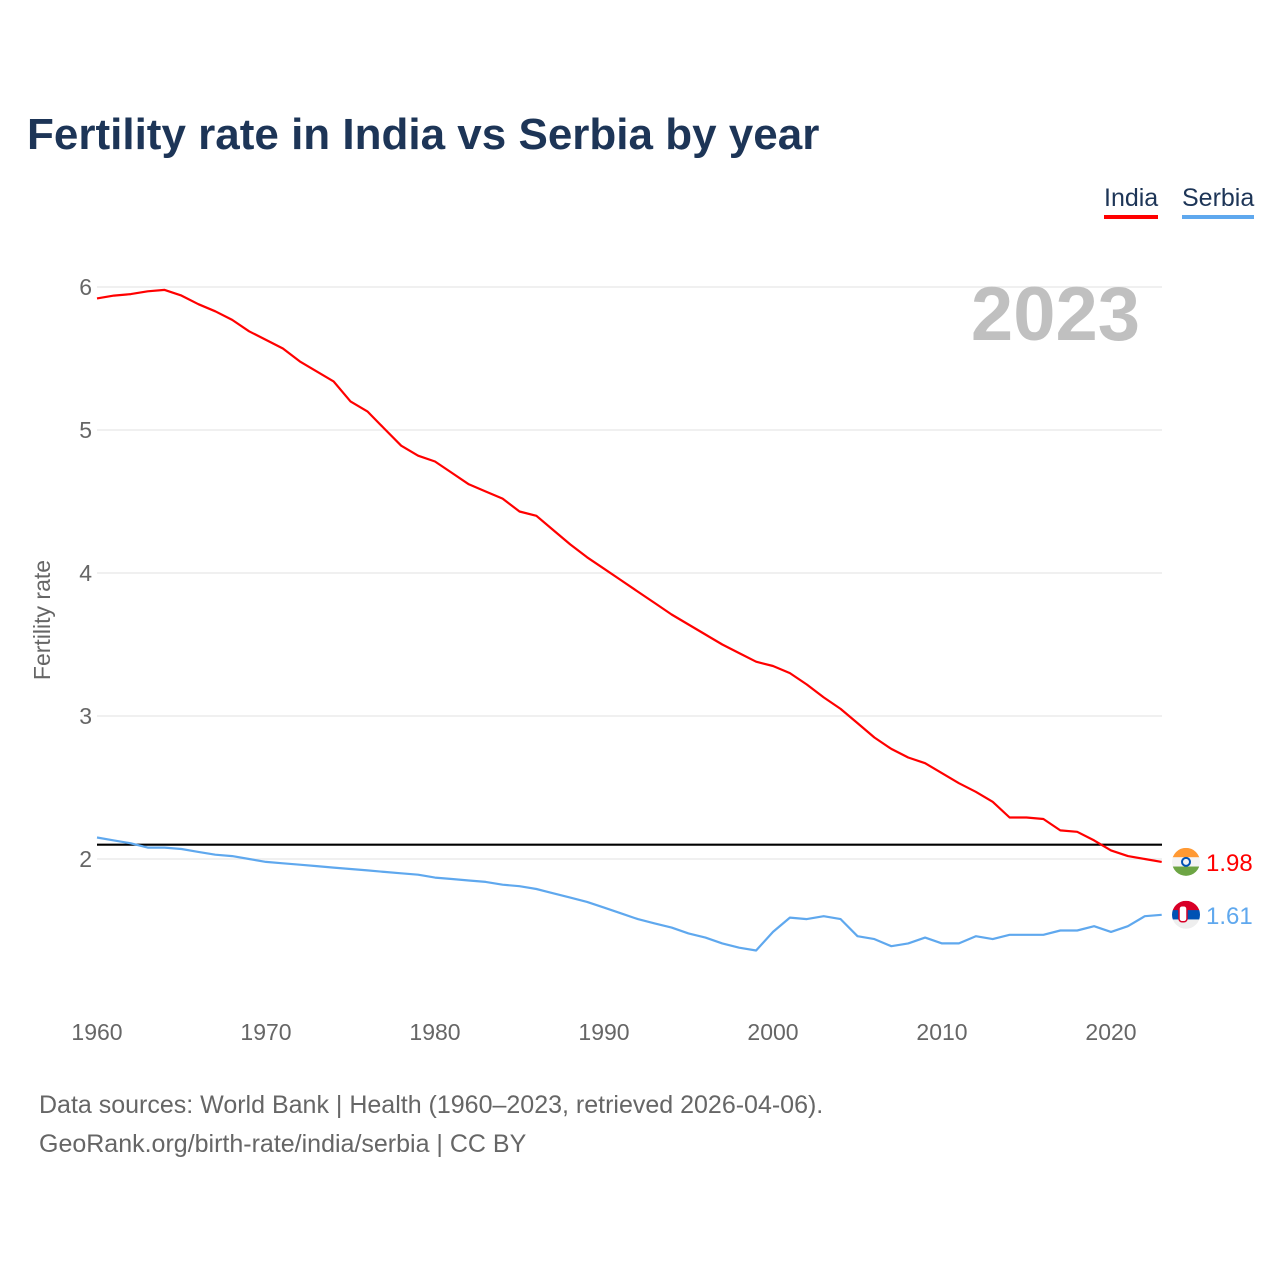 This screenshot has width=1280, height=1280. What do you see at coordinates (85, 859) in the screenshot?
I see `y-tick-label: 2` at bounding box center [85, 859].